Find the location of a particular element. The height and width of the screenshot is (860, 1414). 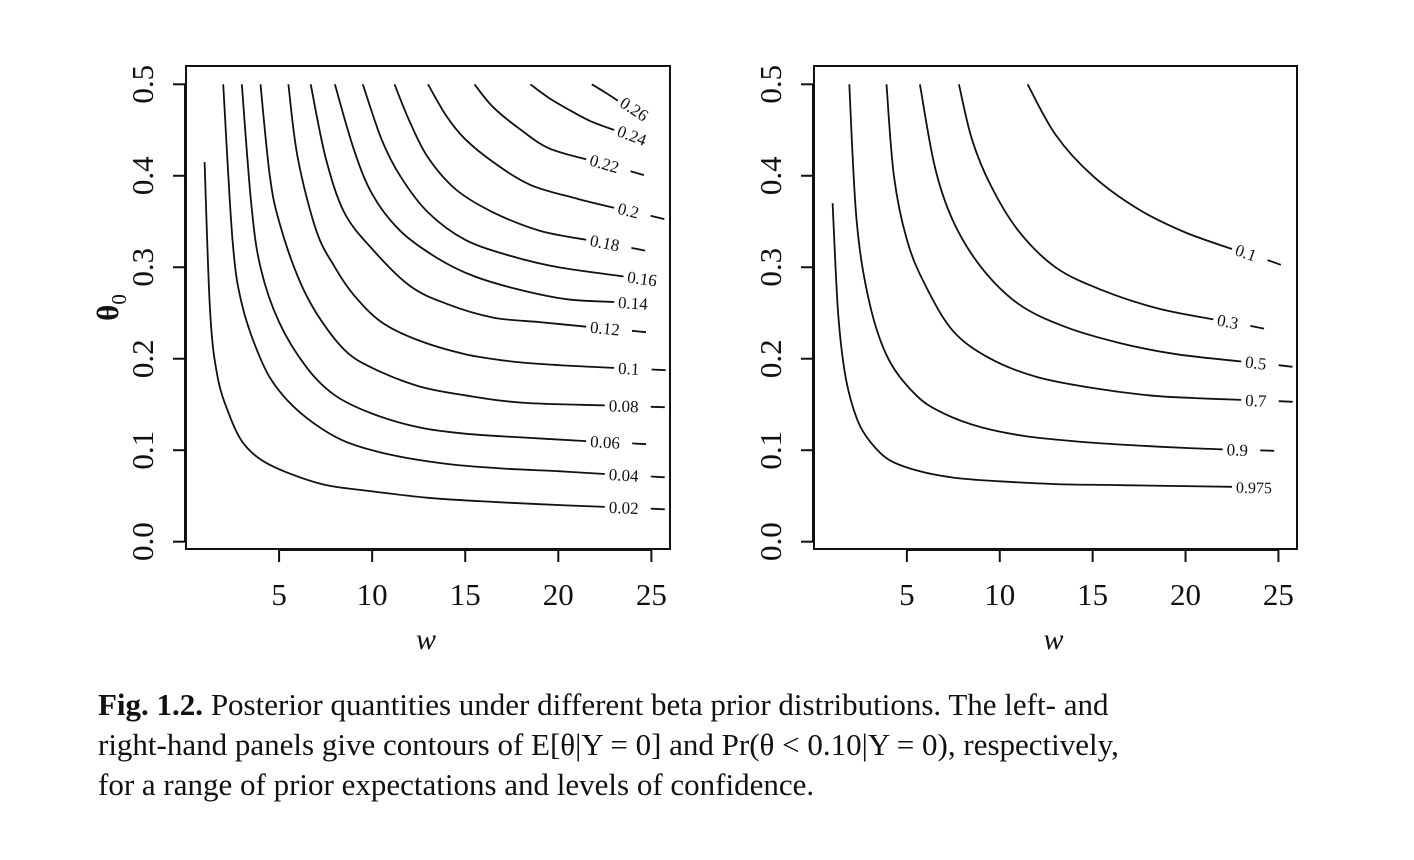

contour-label: 0.9 is located at coordinates (1237, 450).